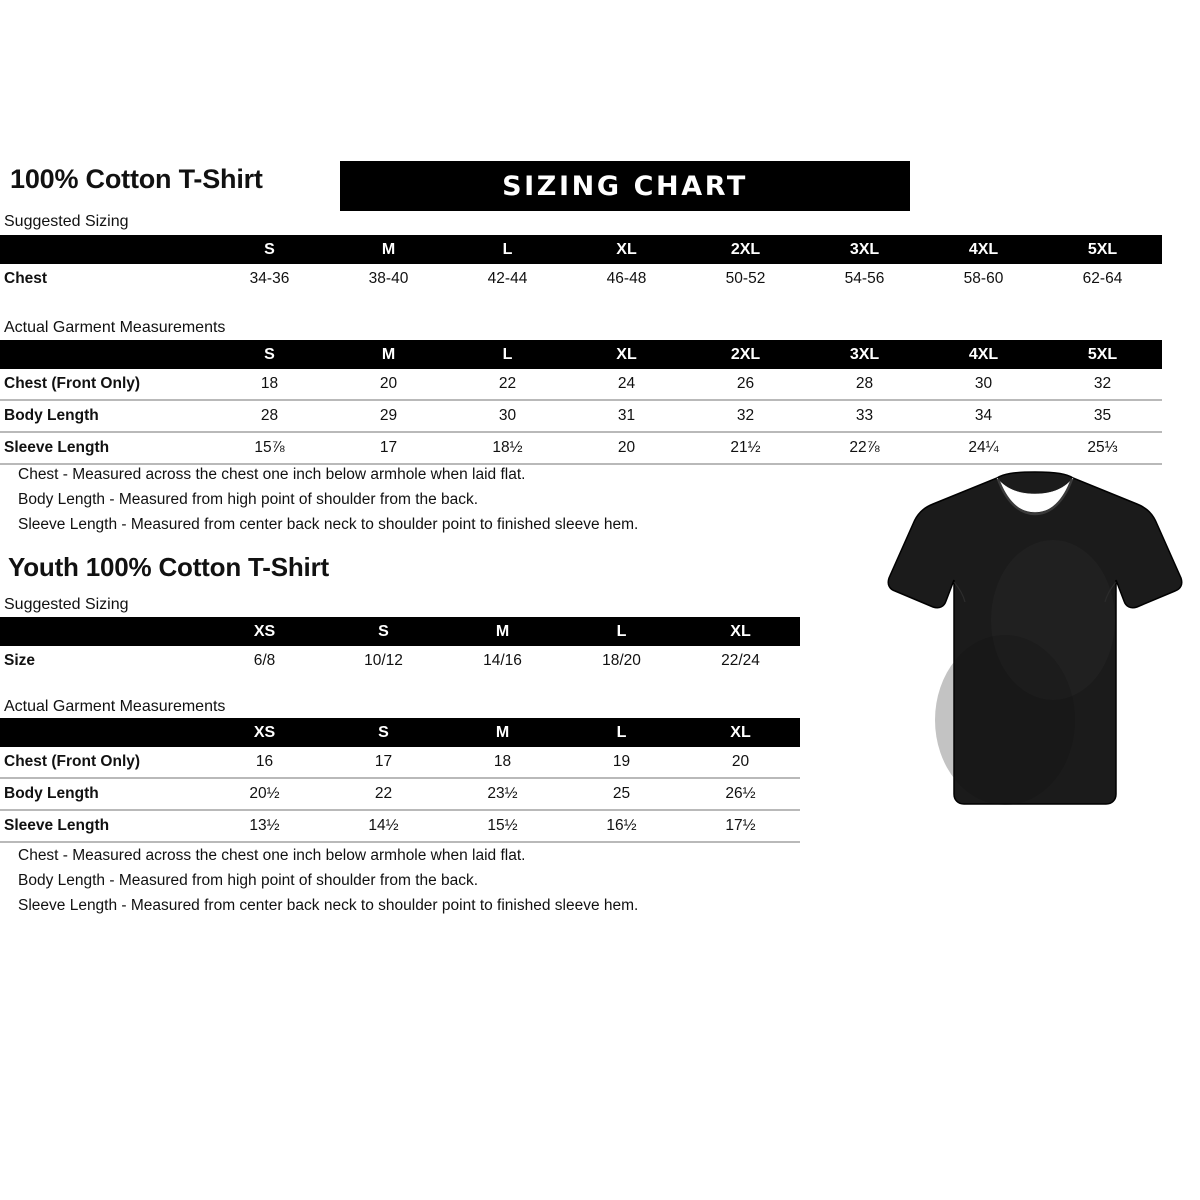  What do you see at coordinates (621, 793) in the screenshot?
I see `cell-bodylength-l: 25` at bounding box center [621, 793].